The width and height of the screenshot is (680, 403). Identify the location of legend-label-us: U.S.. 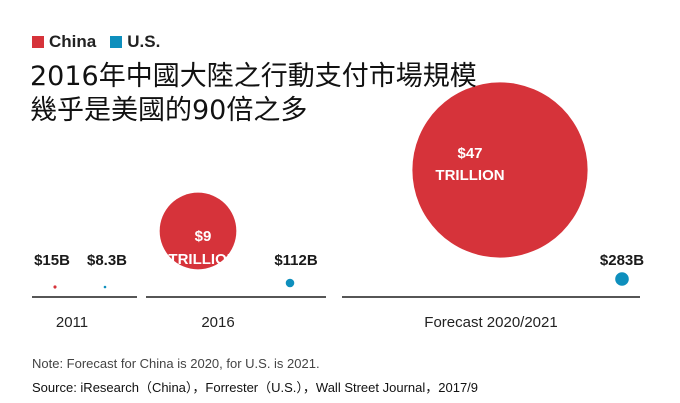
(144, 41).